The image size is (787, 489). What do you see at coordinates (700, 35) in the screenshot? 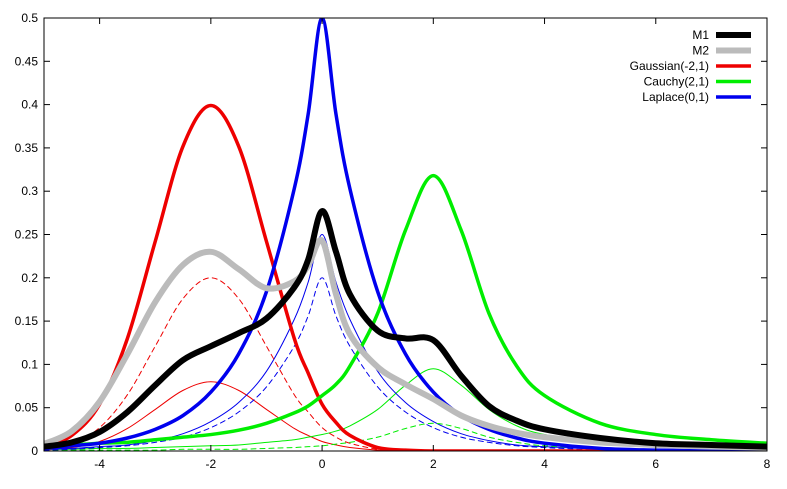
I see `legend-label: M1` at bounding box center [700, 35].